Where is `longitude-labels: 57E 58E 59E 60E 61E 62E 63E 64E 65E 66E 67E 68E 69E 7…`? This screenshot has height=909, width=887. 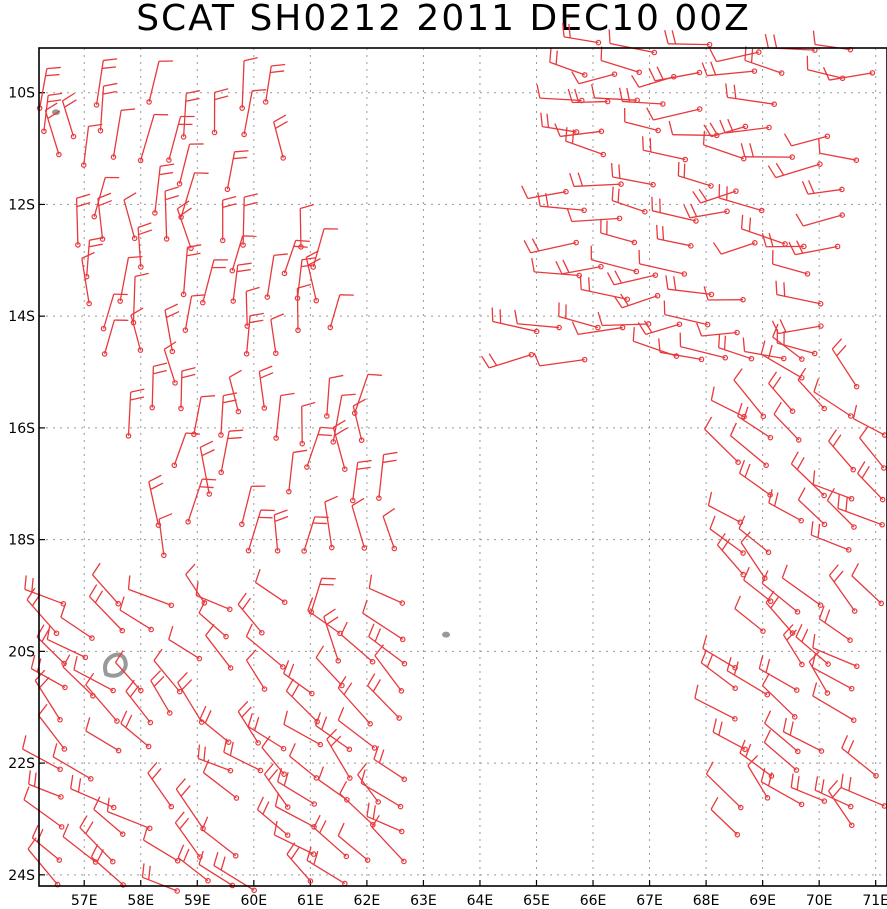 longitude-labels: 57E 58E 59E 60E 61E 62E 63E 64E 65E 66E 67E 68E 69E 7… is located at coordinates (479, 901).